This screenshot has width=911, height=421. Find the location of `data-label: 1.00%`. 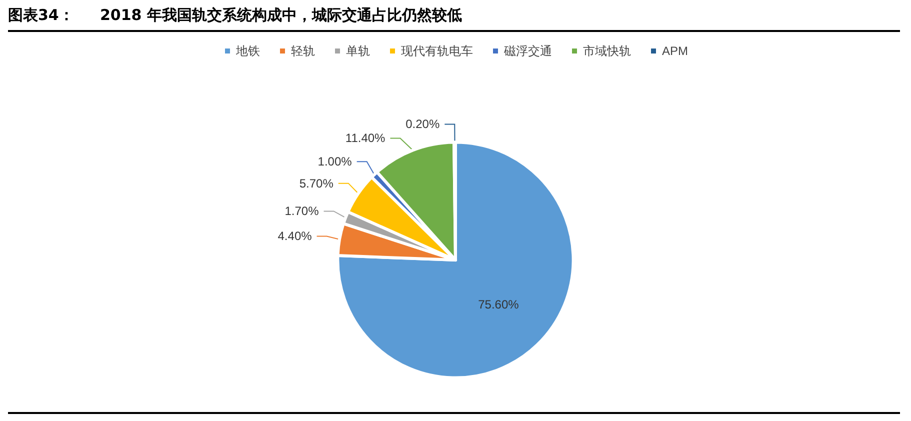

data-label: 1.00% is located at coordinates (335, 161).